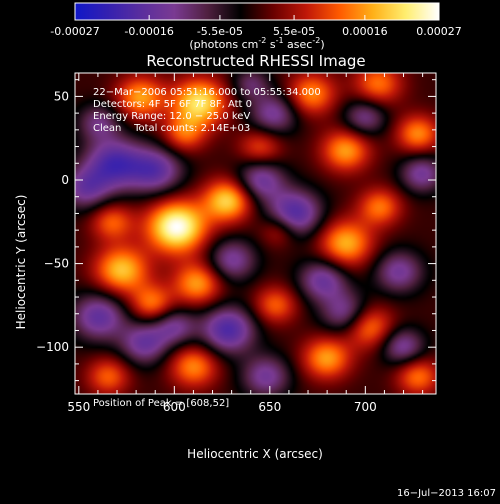 The height and width of the screenshot is (504, 500). I want to click on colorbar-tick-label: 5.5e-05, so click(294, 31).